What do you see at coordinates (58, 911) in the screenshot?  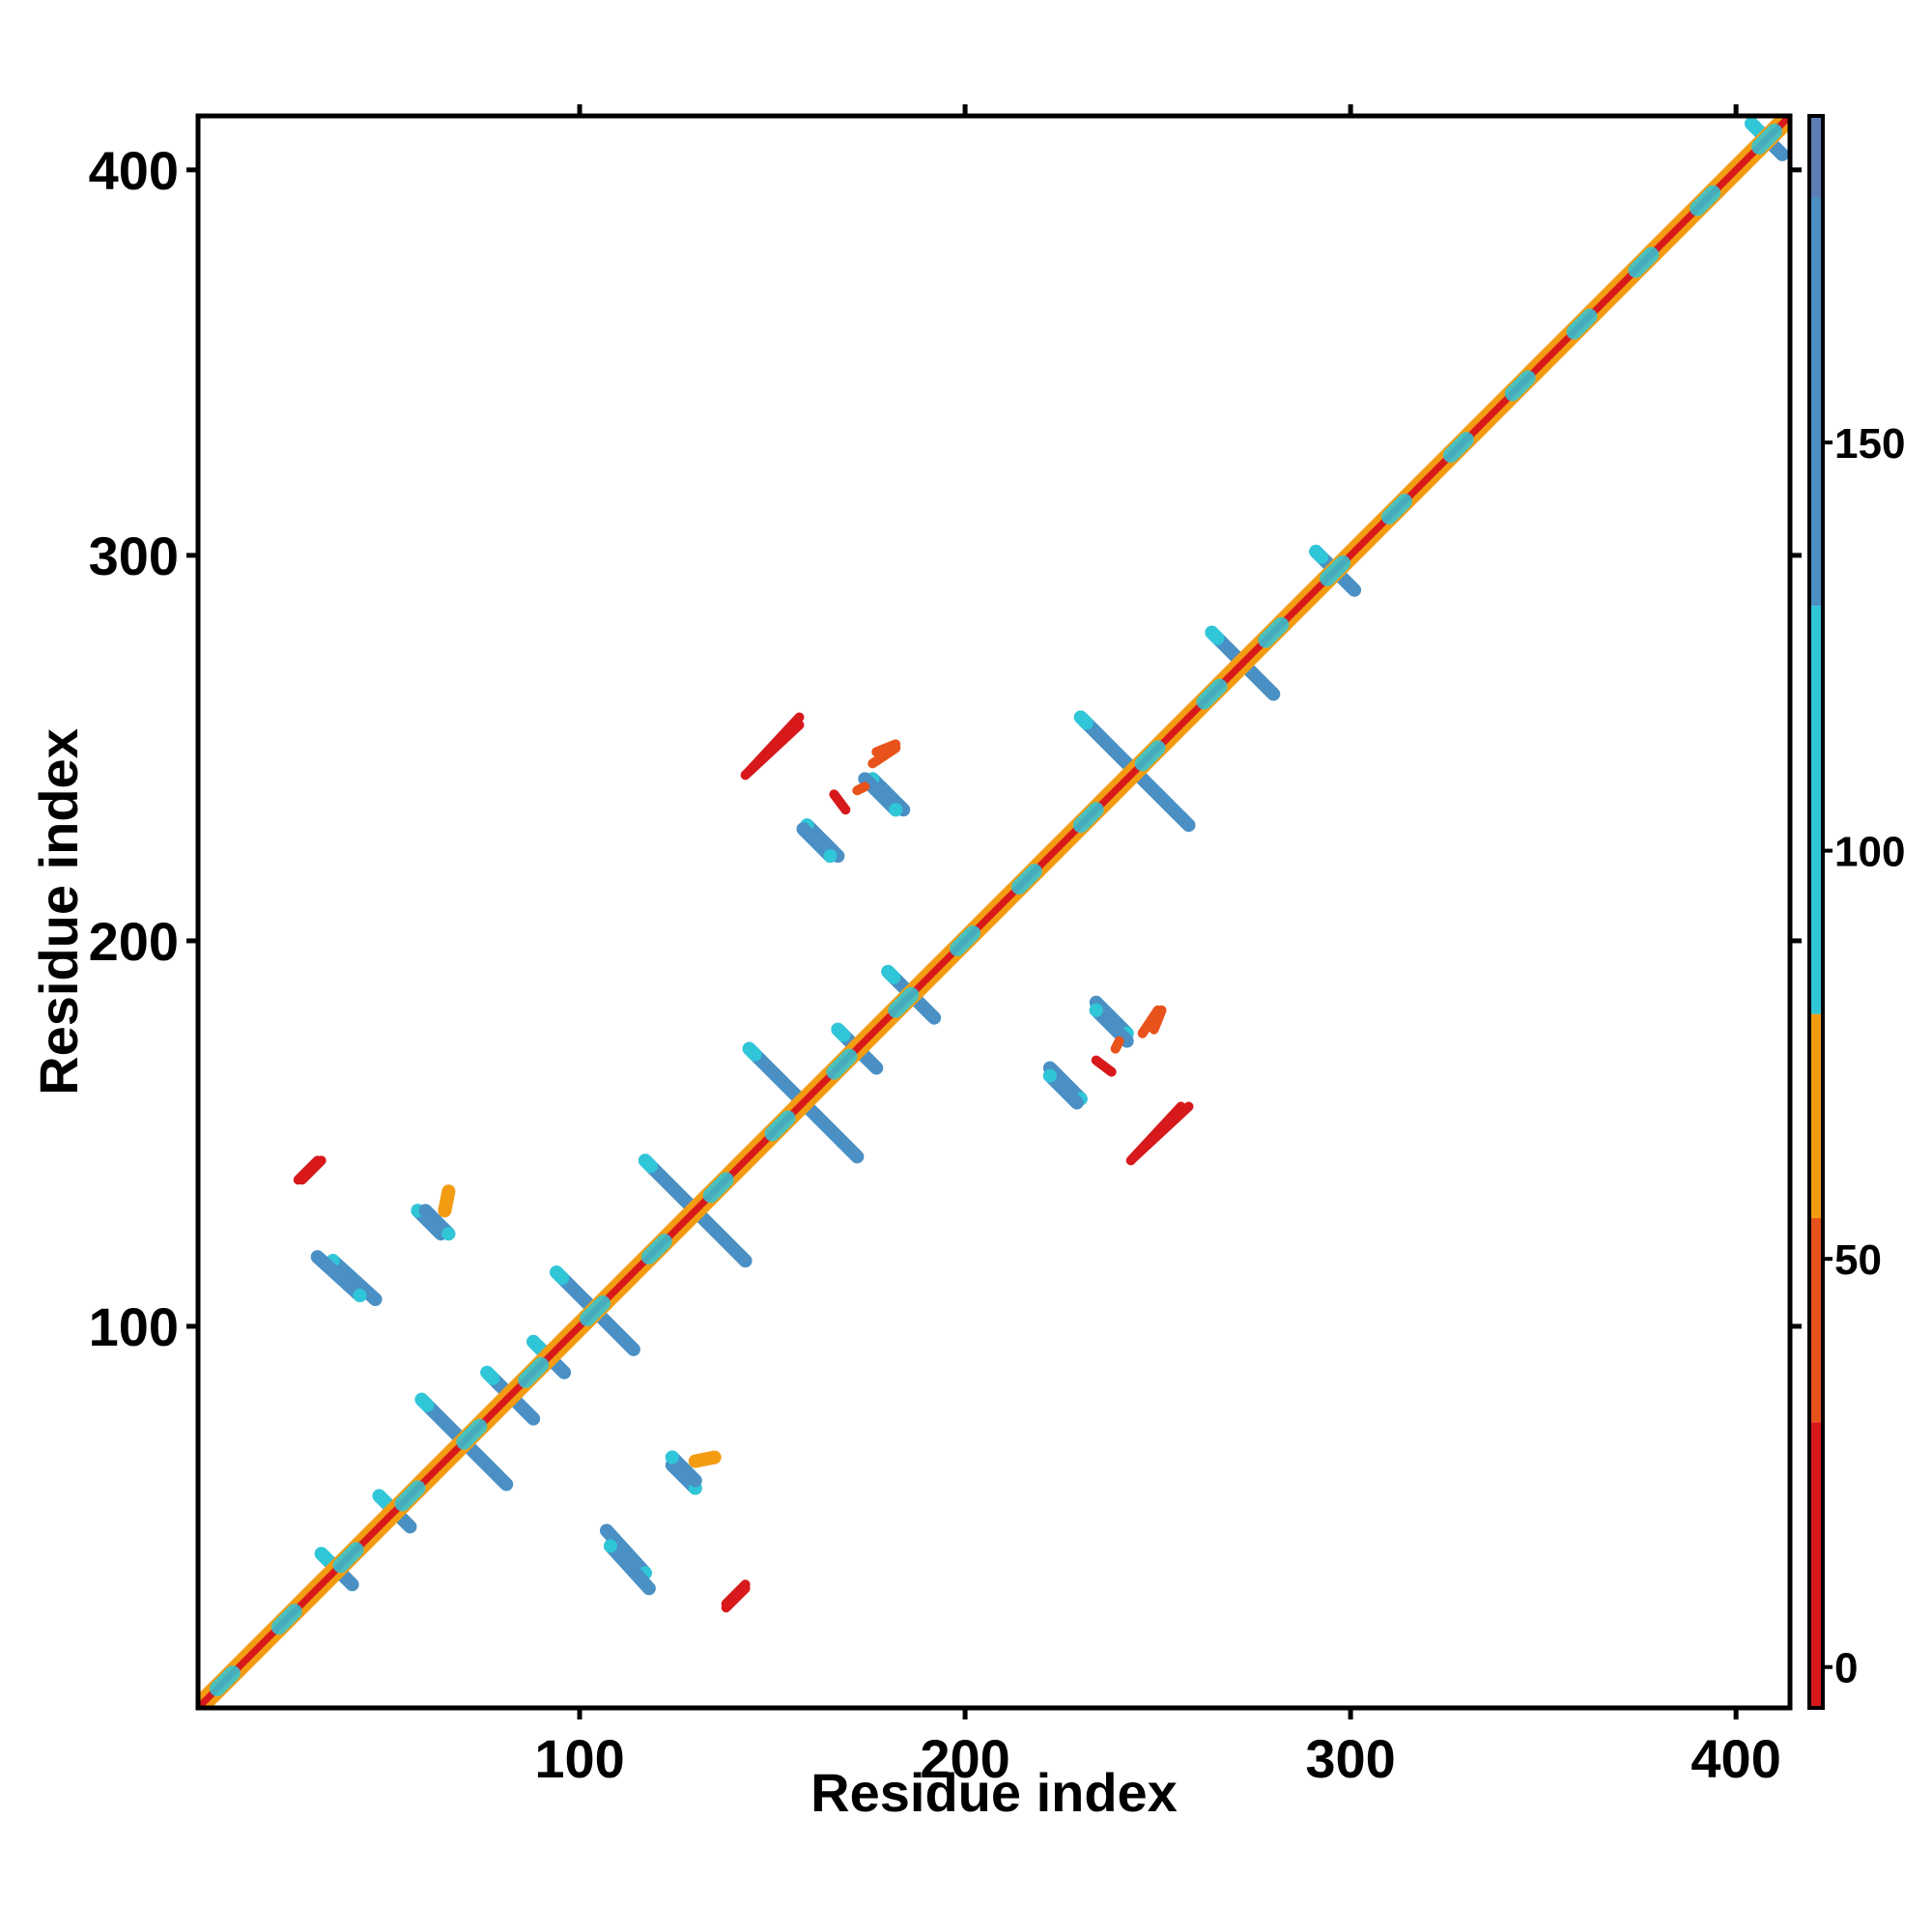 I see `y-axis-title: Residue index` at bounding box center [58, 911].